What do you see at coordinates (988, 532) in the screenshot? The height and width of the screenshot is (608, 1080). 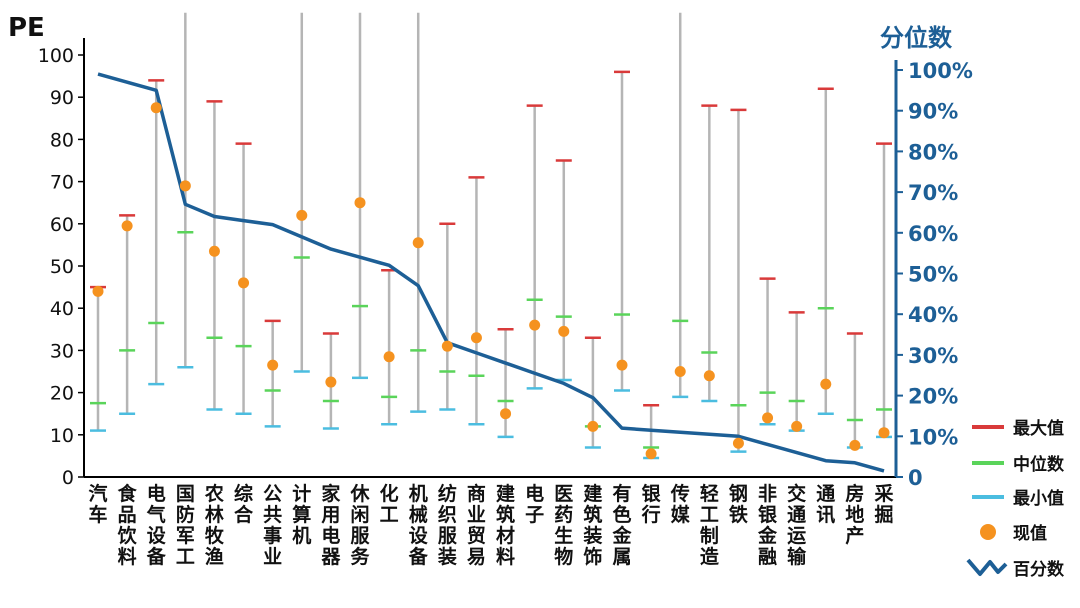 I see `legend-current-swatch` at bounding box center [988, 532].